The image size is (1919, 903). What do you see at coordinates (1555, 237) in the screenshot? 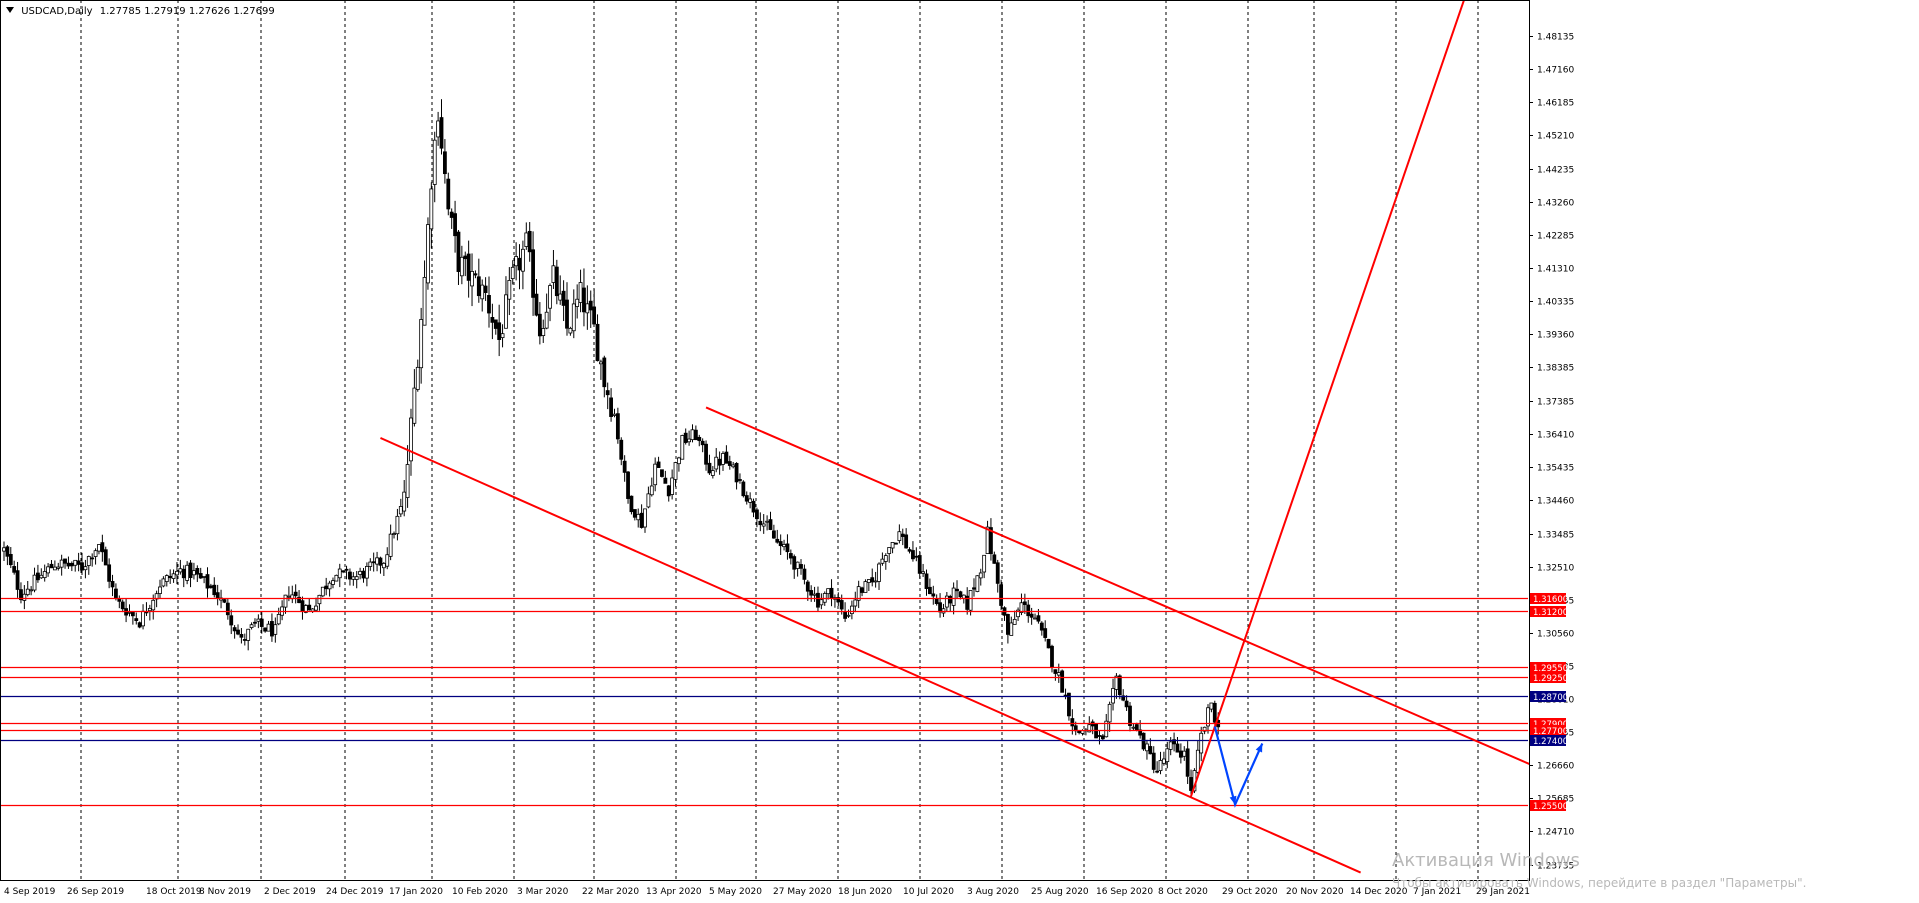
I see `y-tick-label: 1.42285` at bounding box center [1555, 237].